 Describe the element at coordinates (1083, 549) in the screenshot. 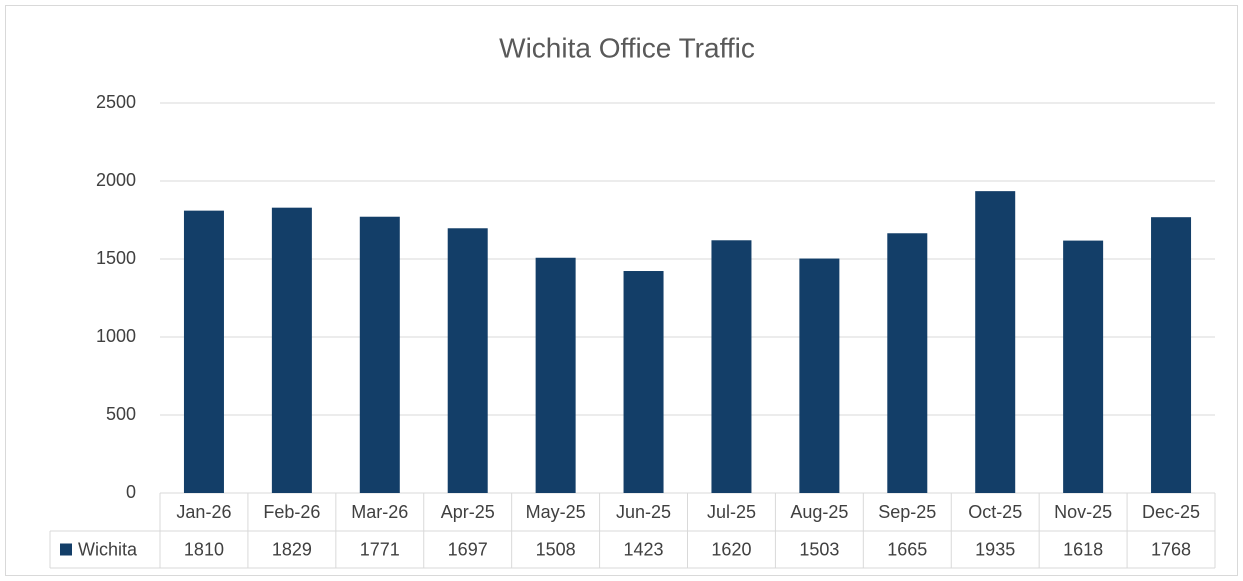

I see `table-value: 1618` at that location.